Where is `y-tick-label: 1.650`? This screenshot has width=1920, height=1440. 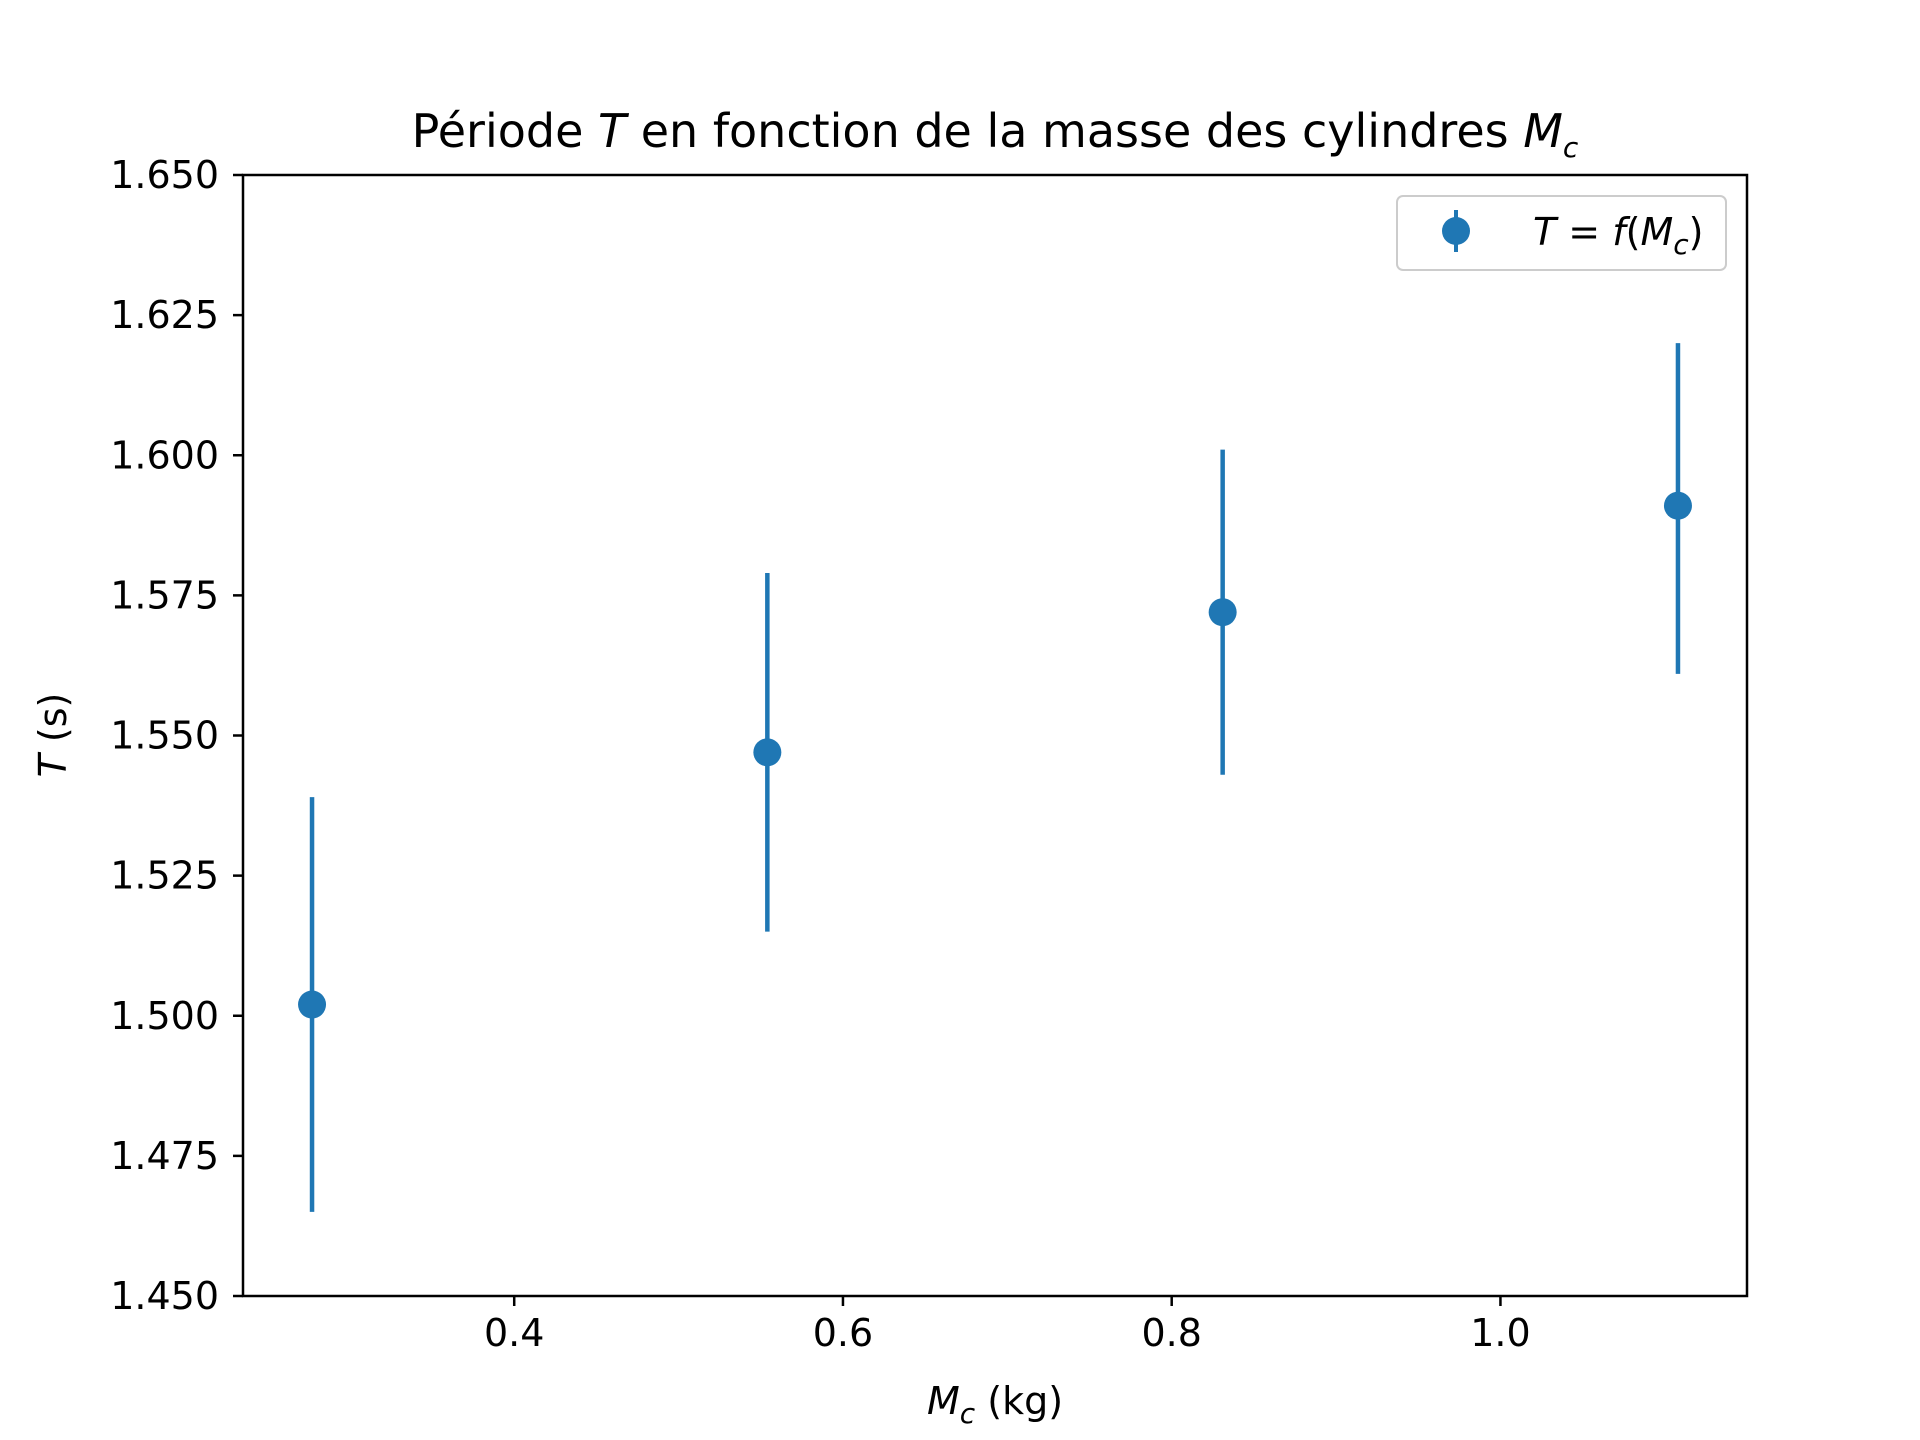
y-tick-label: 1.650 is located at coordinates (164, 175).